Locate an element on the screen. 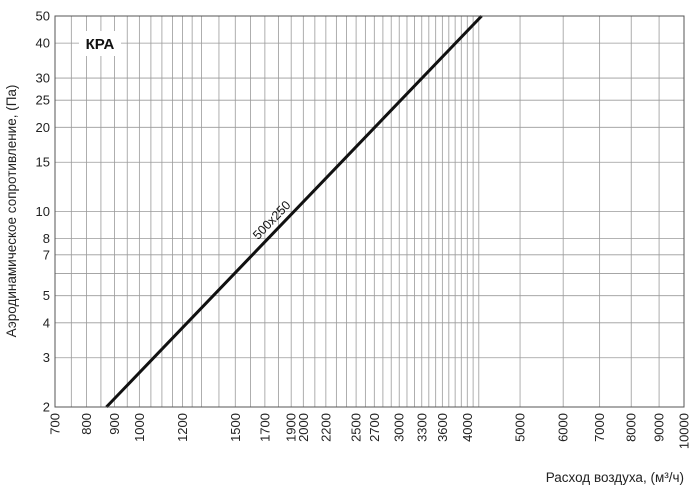  y-tick-label: 7 is located at coordinates (46, 254).